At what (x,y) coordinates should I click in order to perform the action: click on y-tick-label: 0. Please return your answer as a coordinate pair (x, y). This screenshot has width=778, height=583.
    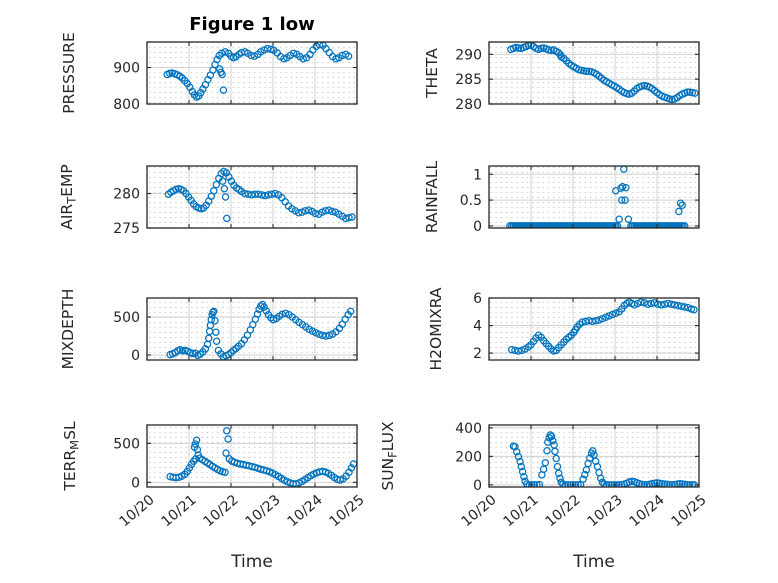
    Looking at the image, I should click on (477, 486).